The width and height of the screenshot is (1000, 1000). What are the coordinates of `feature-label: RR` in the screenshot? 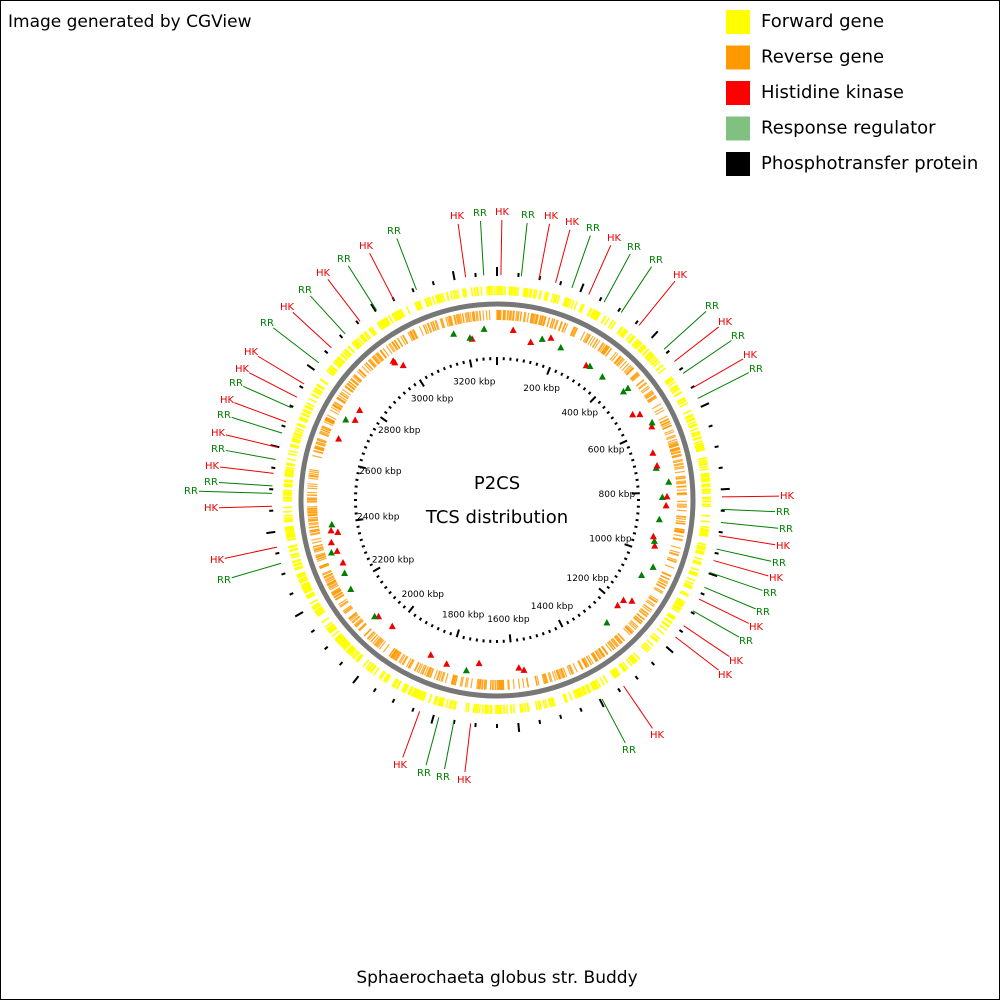 It's located at (424, 773).